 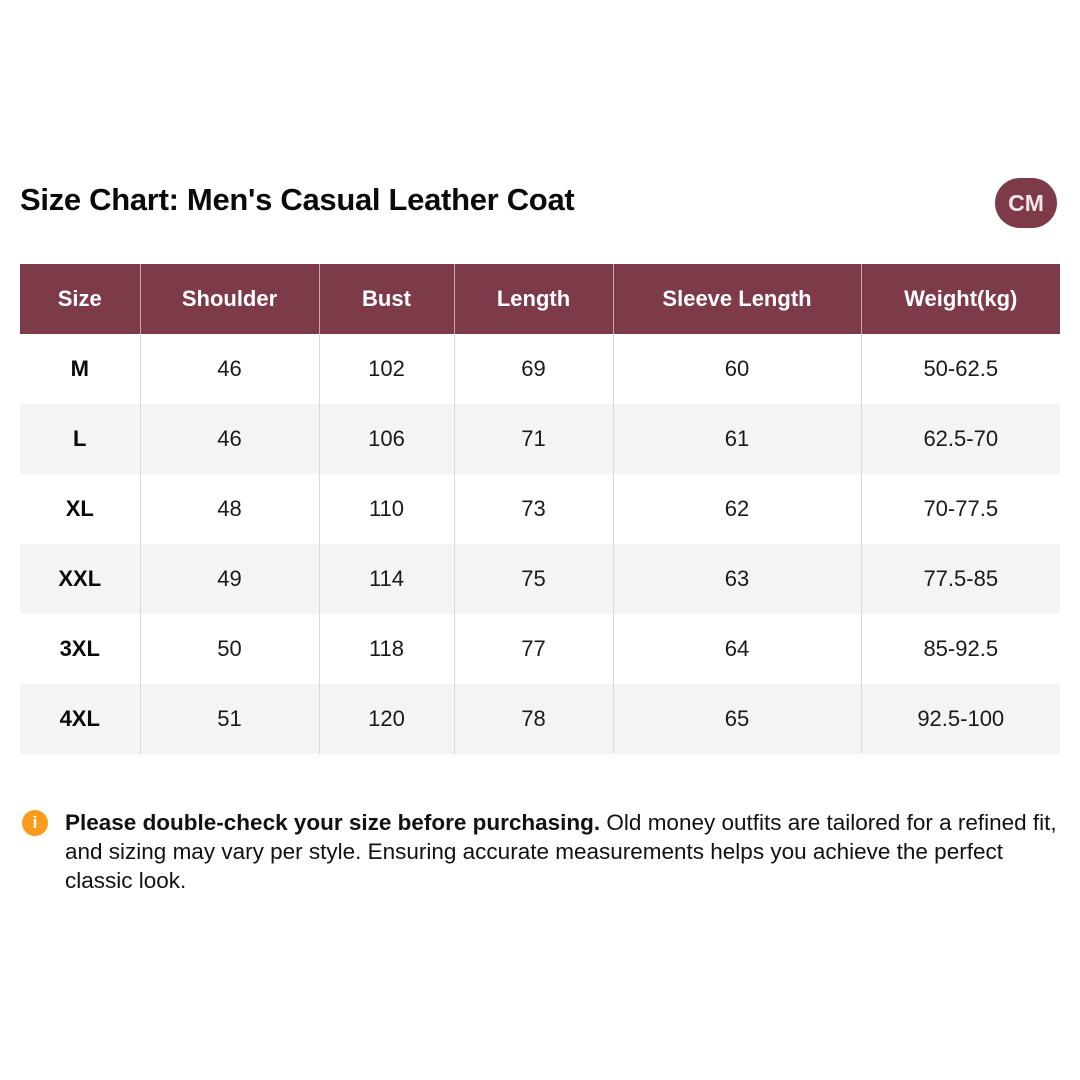 I want to click on column-header-length: Length, so click(x=533, y=299).